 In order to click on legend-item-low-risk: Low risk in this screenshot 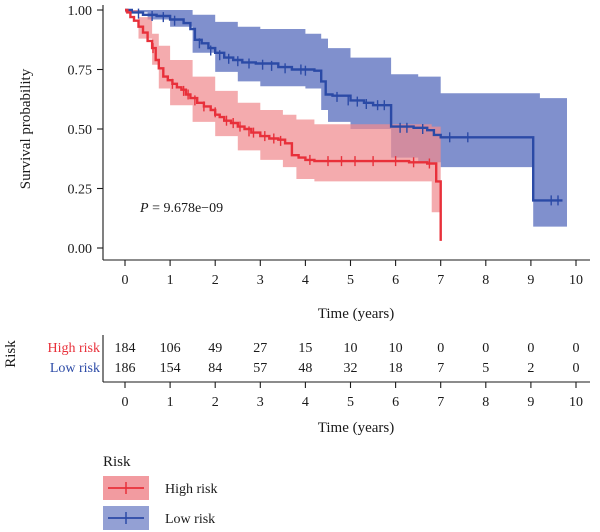, I will do `click(159, 518)`.